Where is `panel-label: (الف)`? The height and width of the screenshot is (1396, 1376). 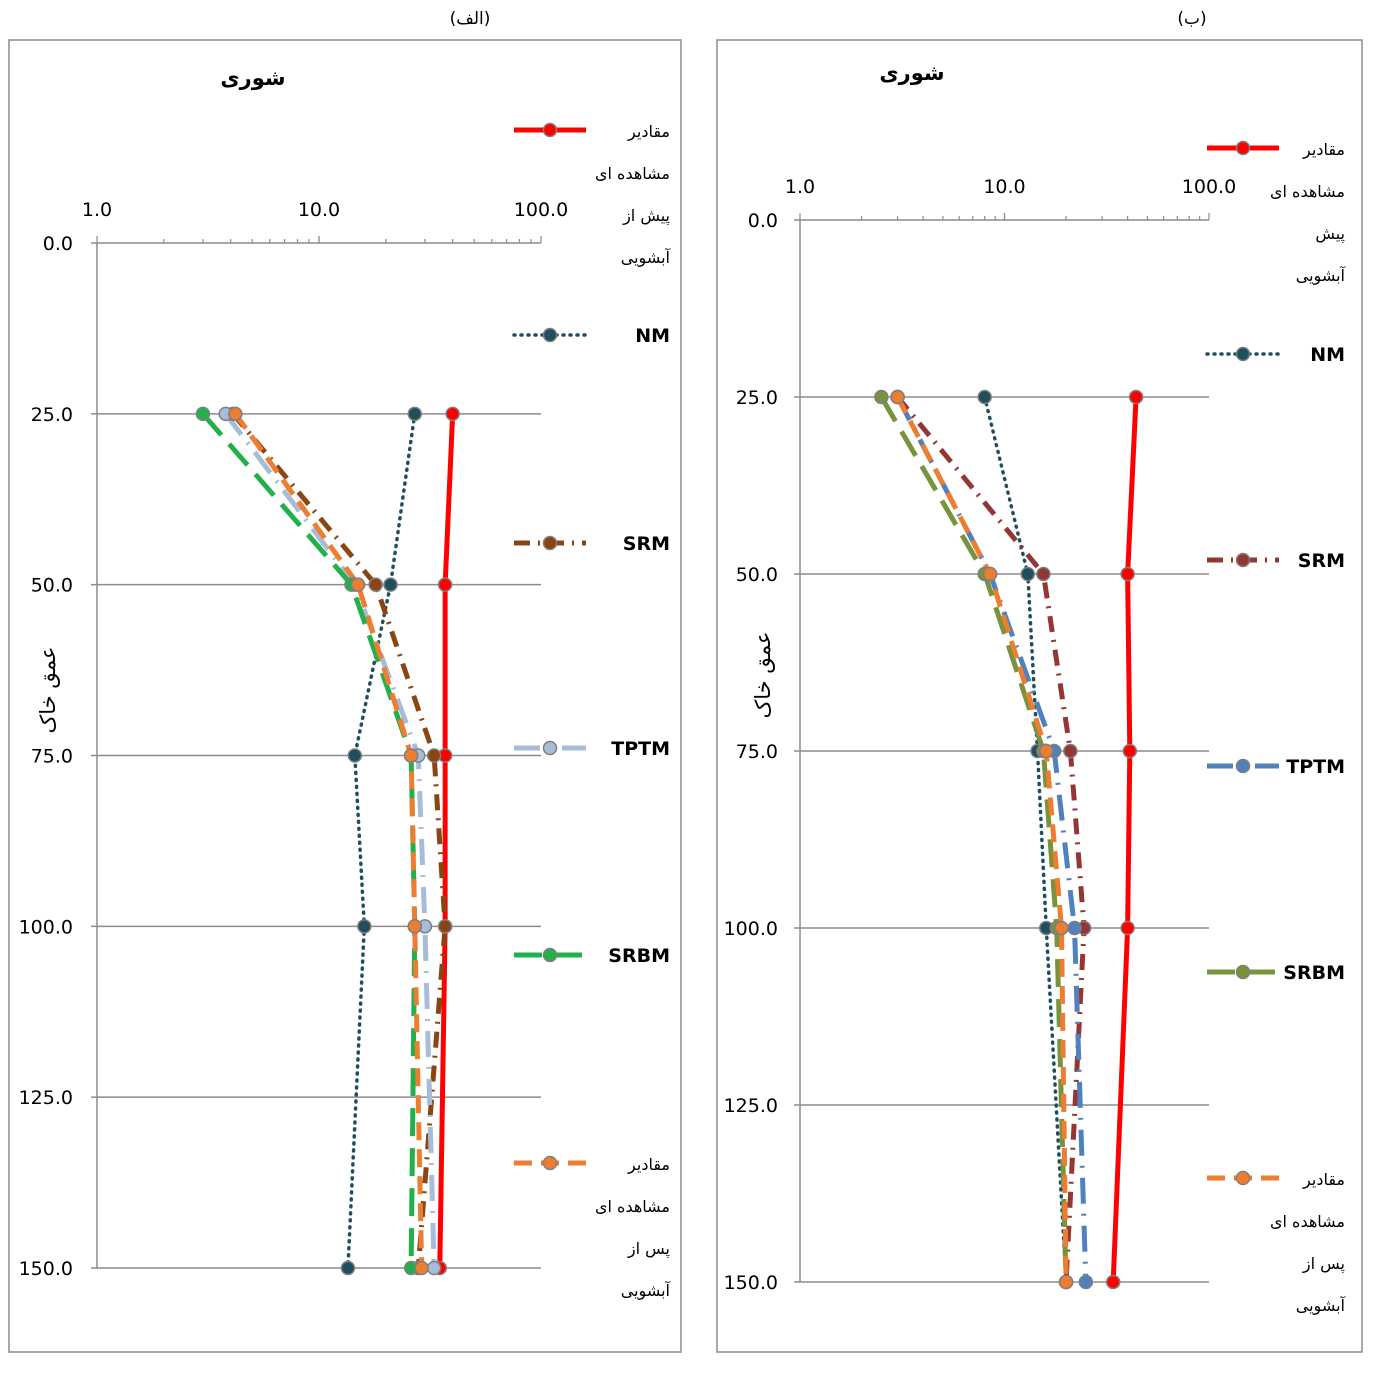 panel-label: (الف) is located at coordinates (470, 19).